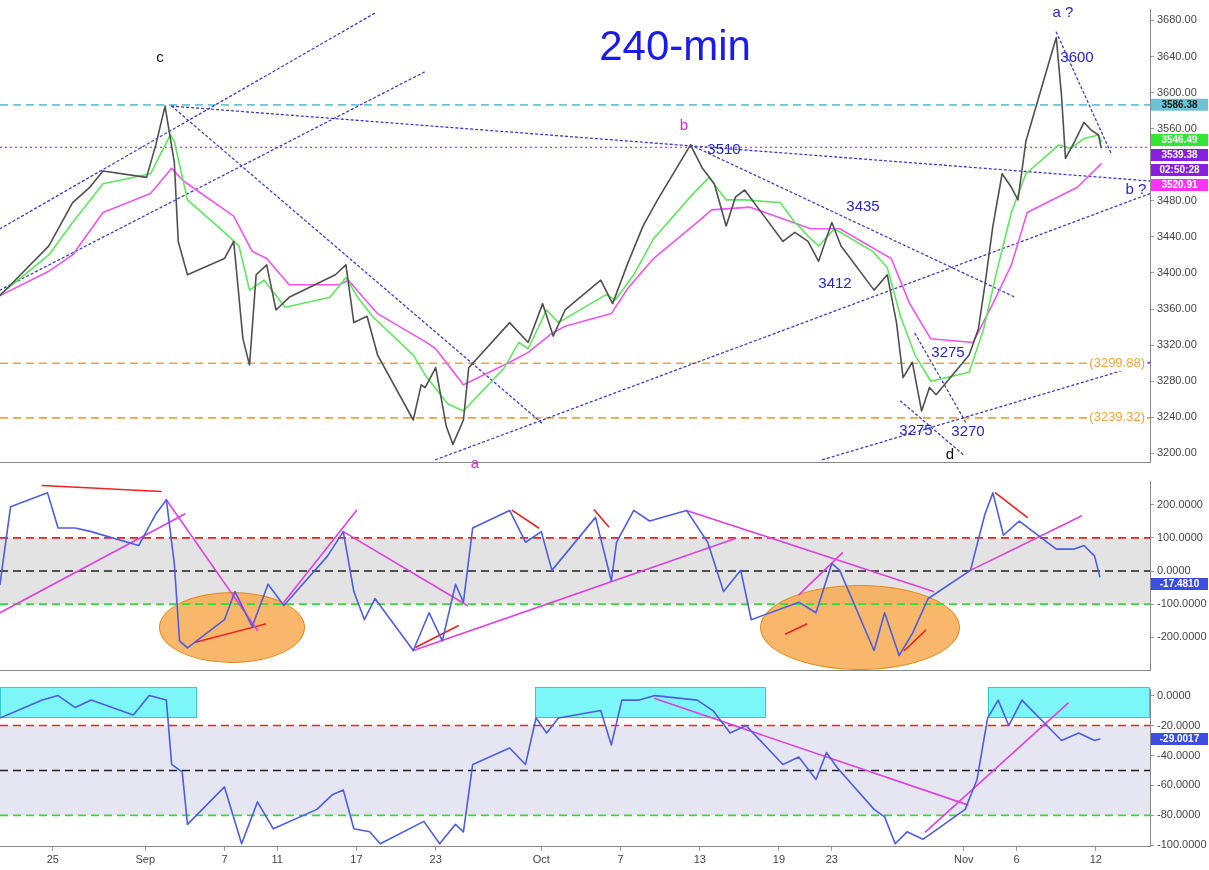 This screenshot has height=870, width=1209. I want to click on x-tick-label: 13, so click(699, 859).